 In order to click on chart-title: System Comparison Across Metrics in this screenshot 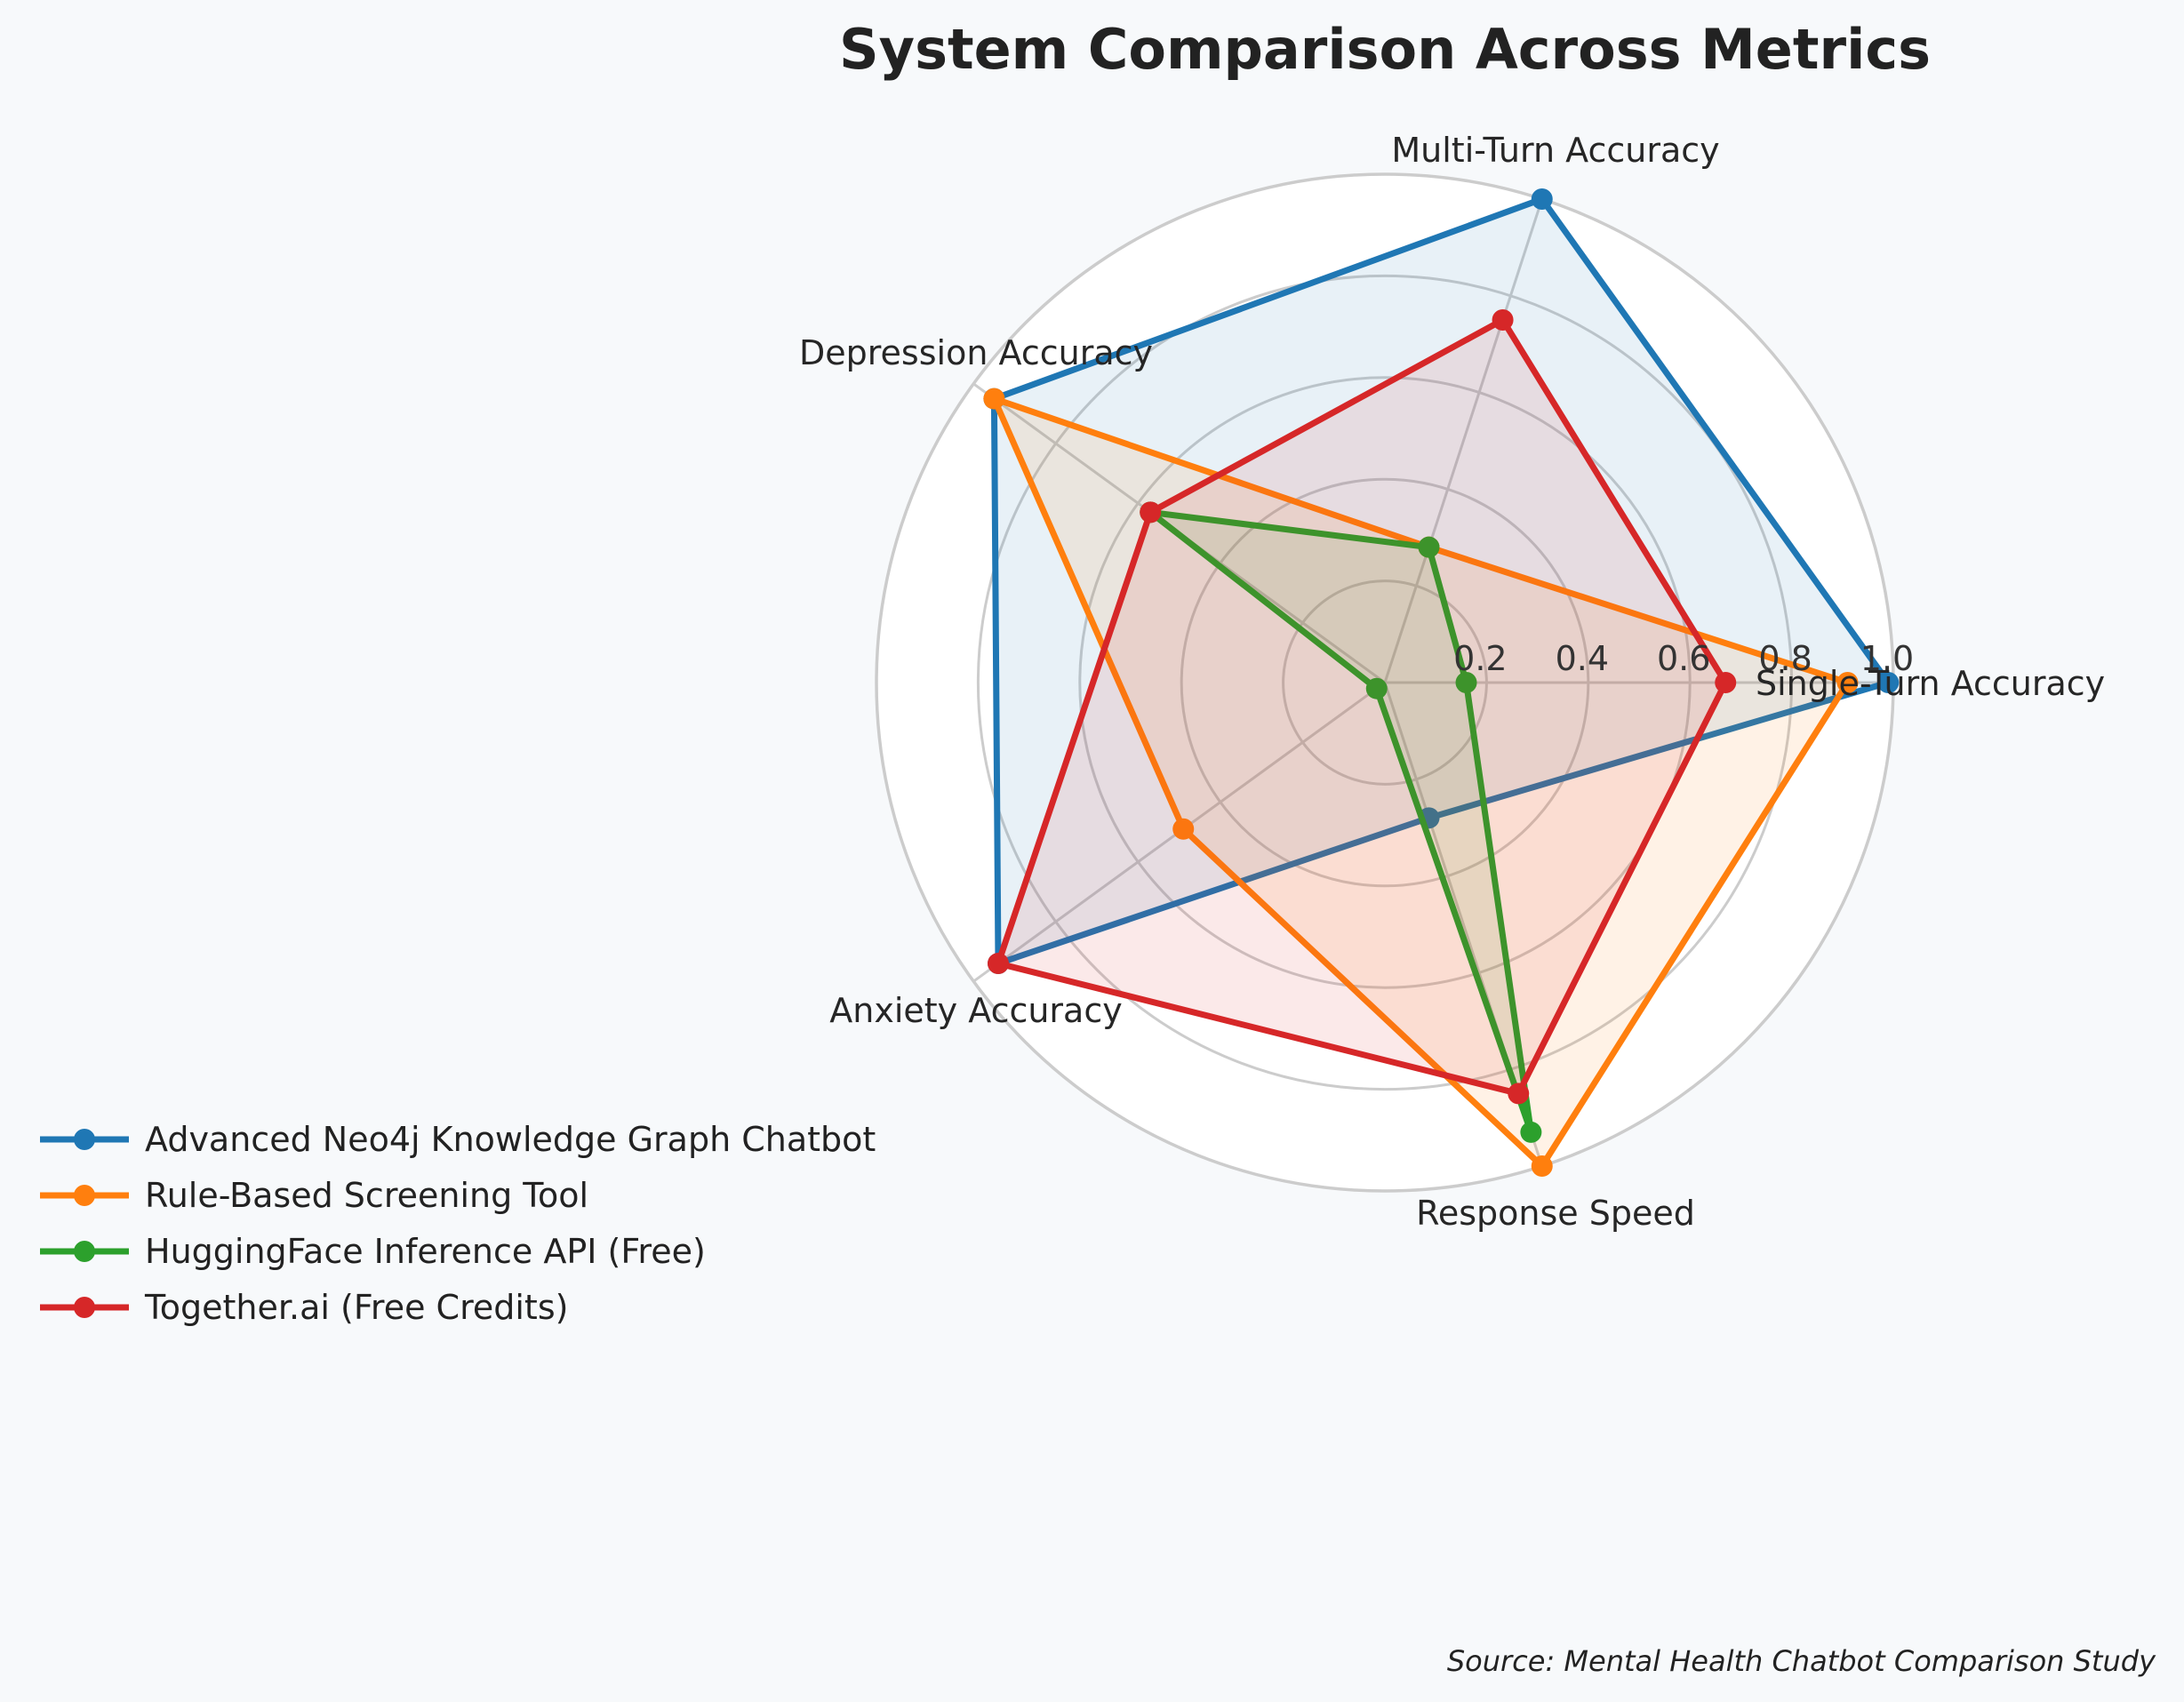, I will do `click(1385, 50)`.